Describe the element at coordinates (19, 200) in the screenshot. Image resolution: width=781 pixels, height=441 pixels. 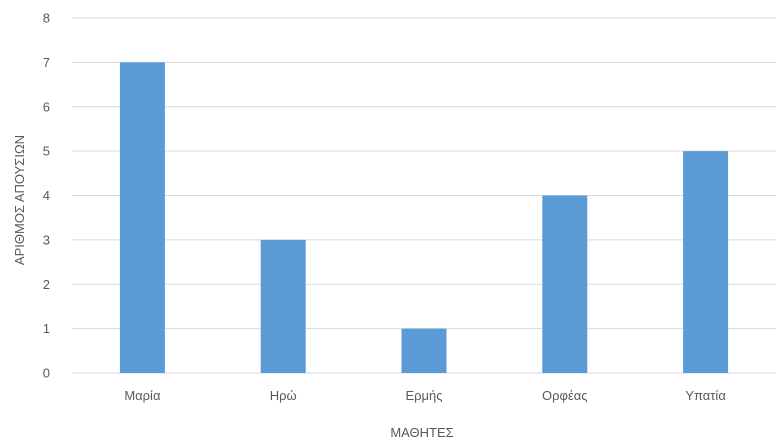
I see `y-axis-title: ΑΡΙΘΜΟΣ ΑΠΟΥΣΙΩΝ` at that location.